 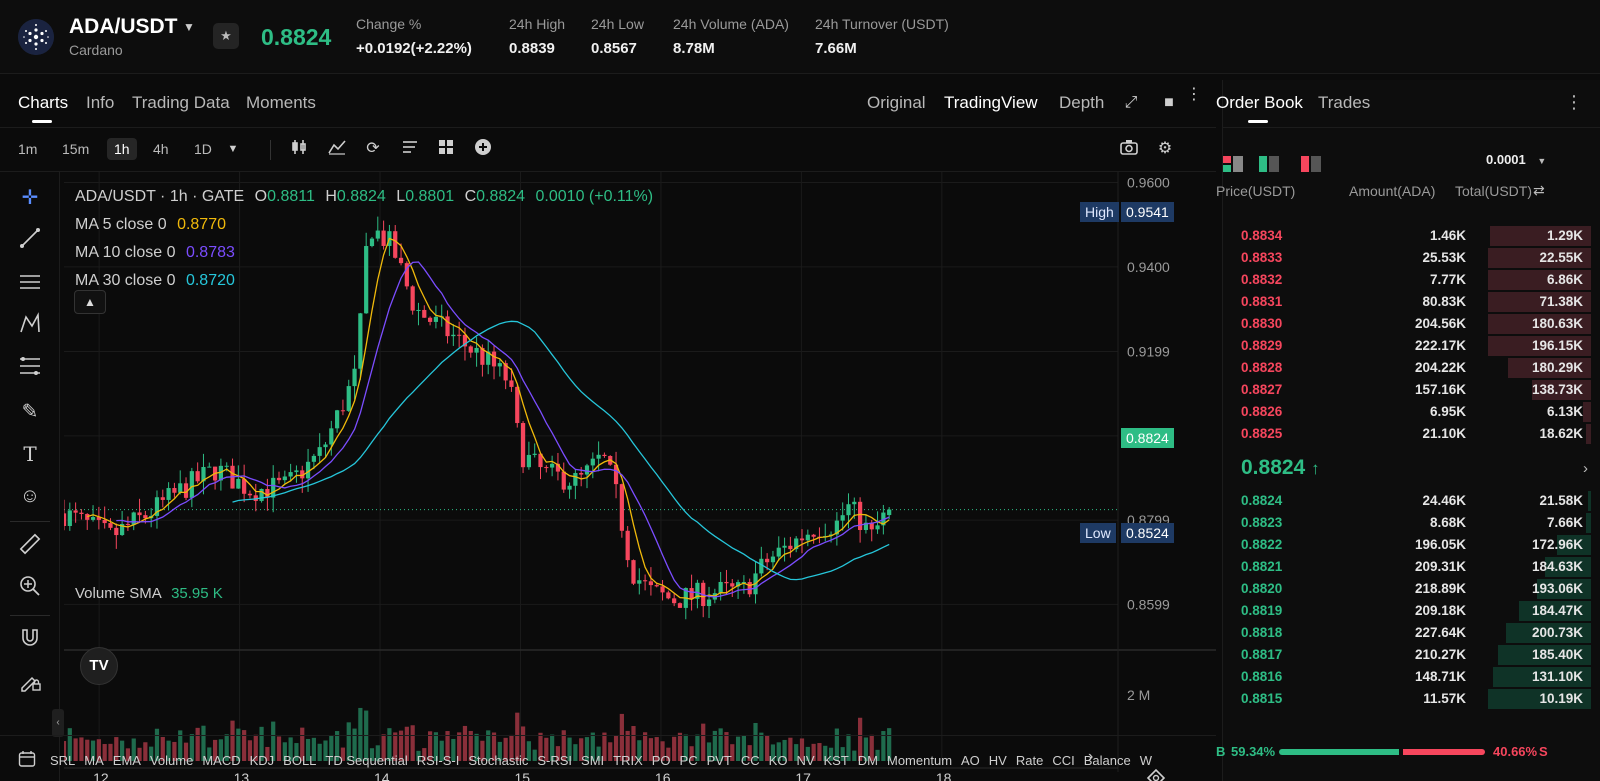 I want to click on ask-row: 0.8834 1.46K 1.29K, so click(x=1411, y=236).